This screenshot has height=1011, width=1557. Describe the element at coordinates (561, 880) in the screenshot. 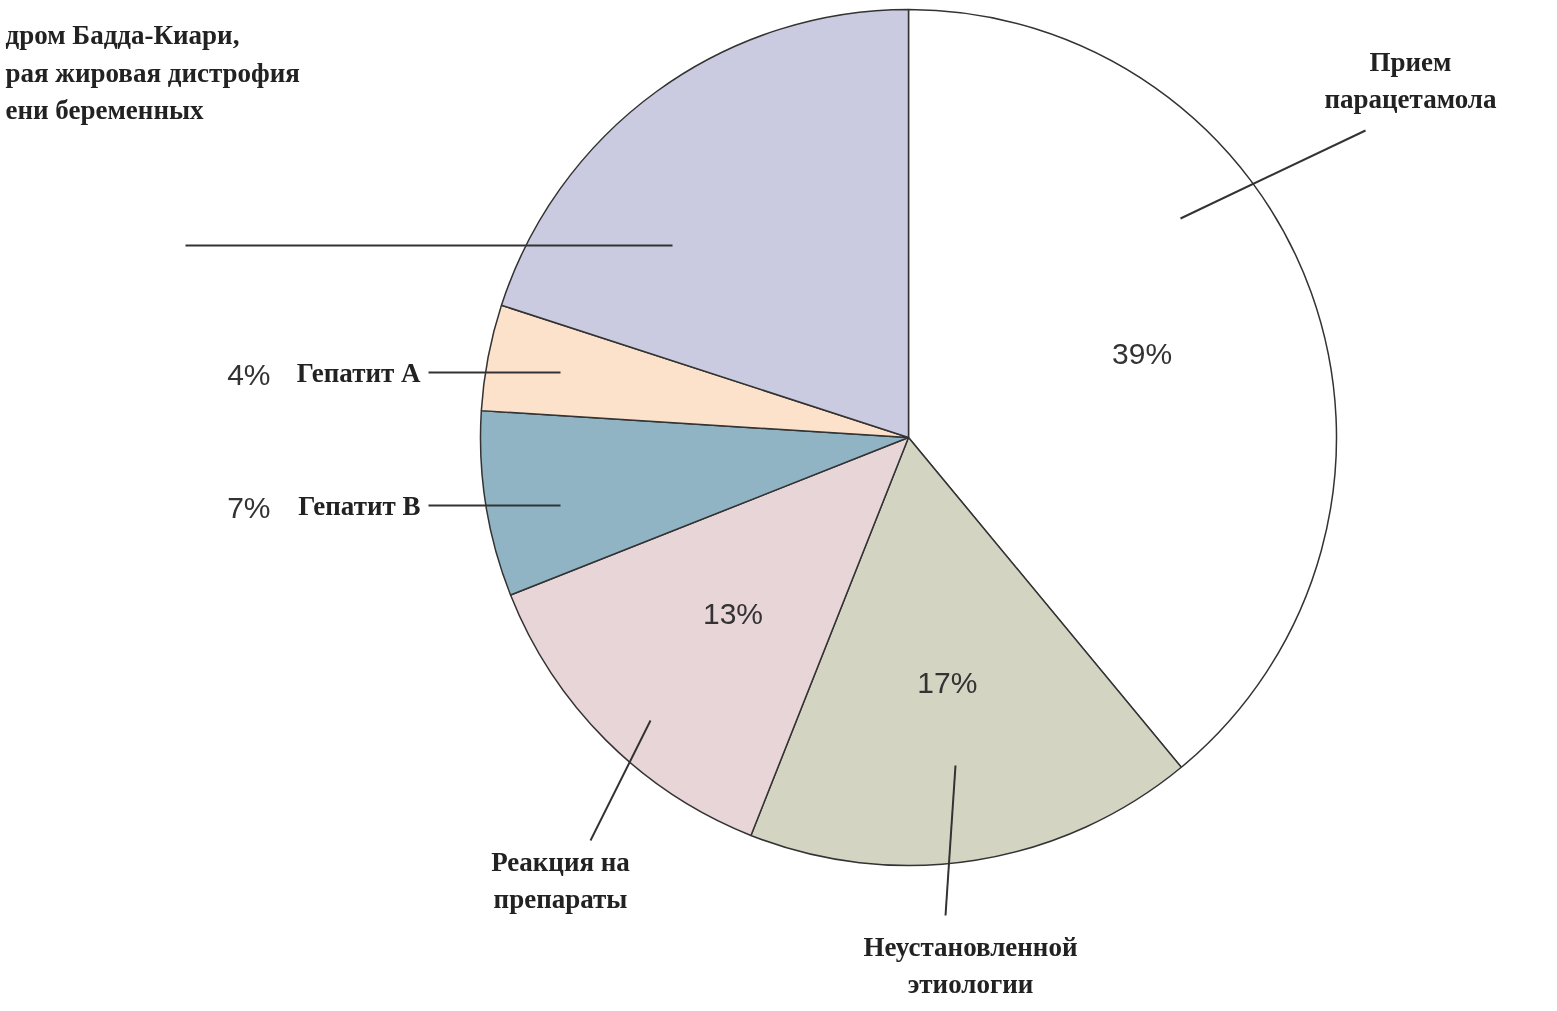

I see `slice-label: Реакция на препараты` at that location.